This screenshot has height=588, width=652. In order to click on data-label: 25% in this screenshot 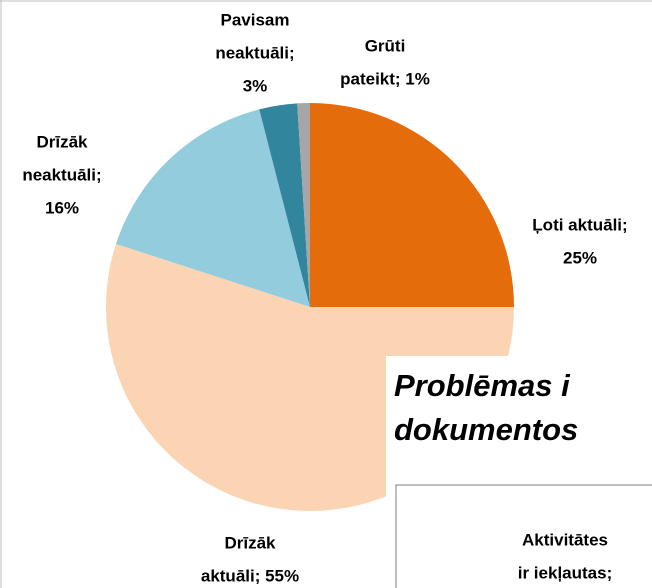, I will do `click(580, 257)`.